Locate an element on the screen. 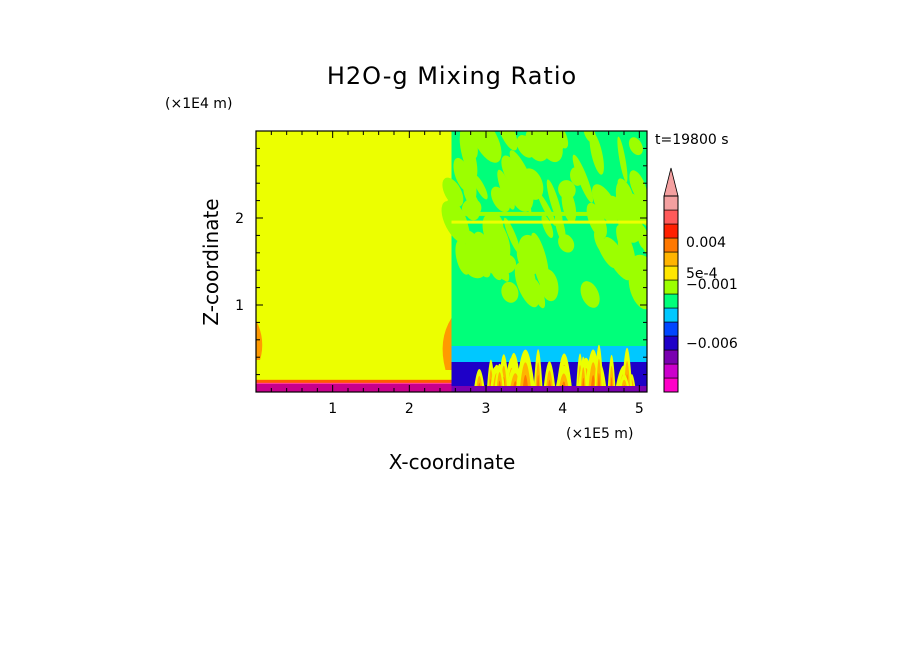 Image resolution: width=904 pixels, height=654 pixels. y-tick-label: 1 is located at coordinates (239, 306).